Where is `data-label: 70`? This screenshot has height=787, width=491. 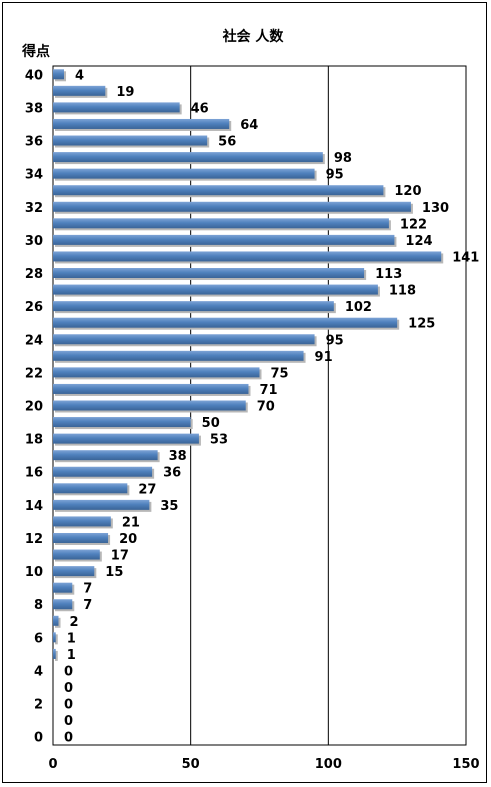
data-label: 70 is located at coordinates (266, 407).